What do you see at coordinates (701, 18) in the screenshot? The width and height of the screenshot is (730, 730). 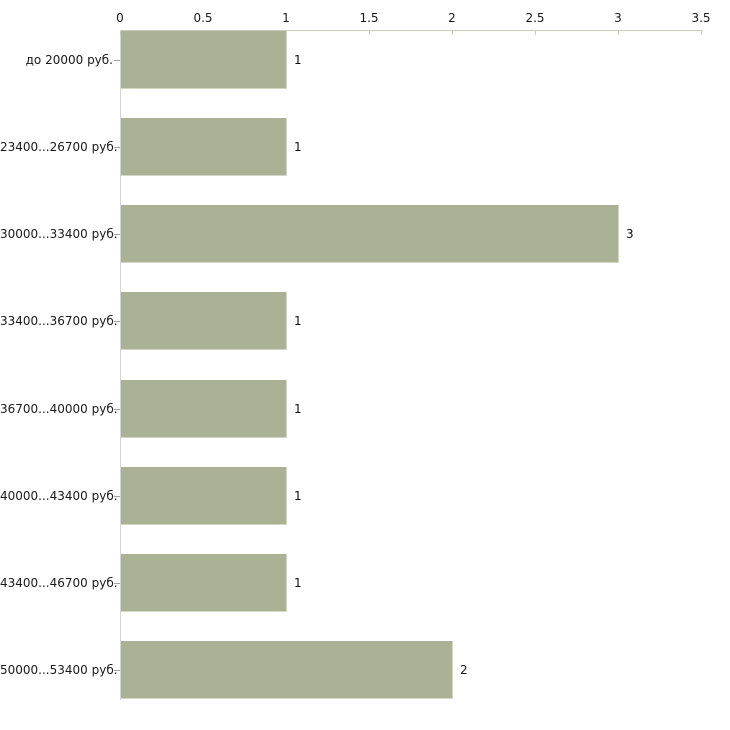 I see `x-axis-tick-label: 3.5` at bounding box center [701, 18].